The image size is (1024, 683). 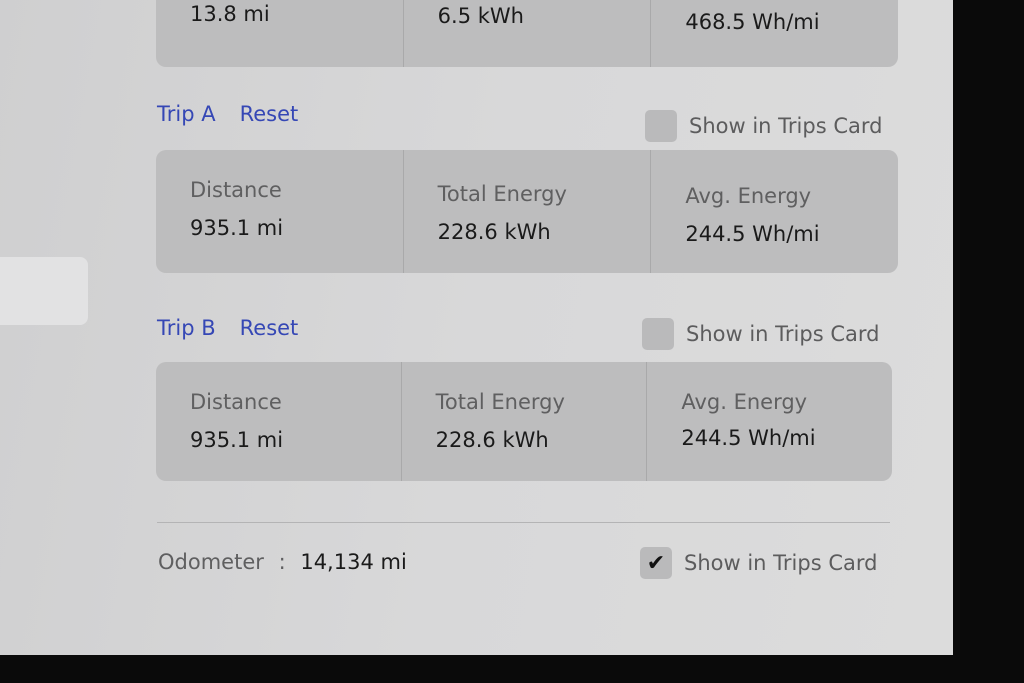 I want to click on distance-value: 13.8 mi, so click(x=230, y=14).